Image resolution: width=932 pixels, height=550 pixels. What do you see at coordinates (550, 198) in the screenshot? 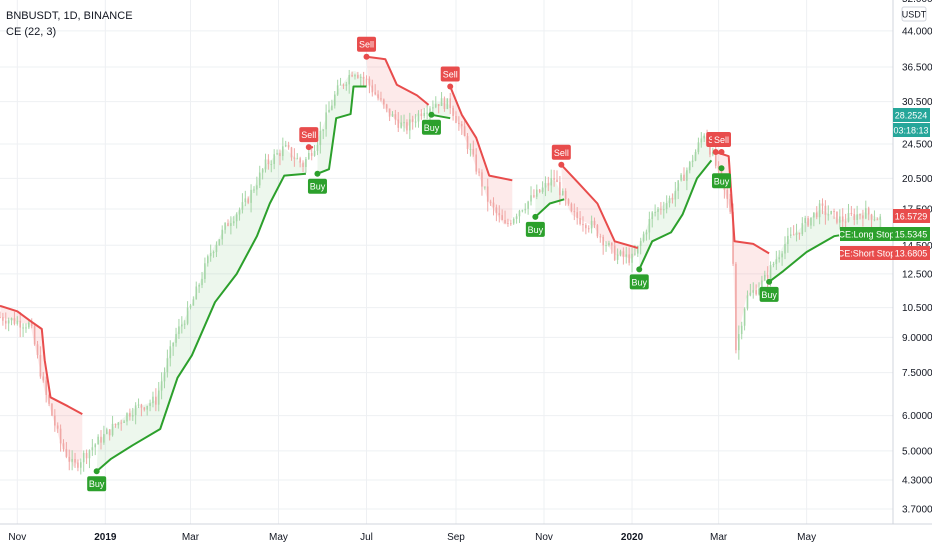
I see `long-fill-area` at bounding box center [550, 198].